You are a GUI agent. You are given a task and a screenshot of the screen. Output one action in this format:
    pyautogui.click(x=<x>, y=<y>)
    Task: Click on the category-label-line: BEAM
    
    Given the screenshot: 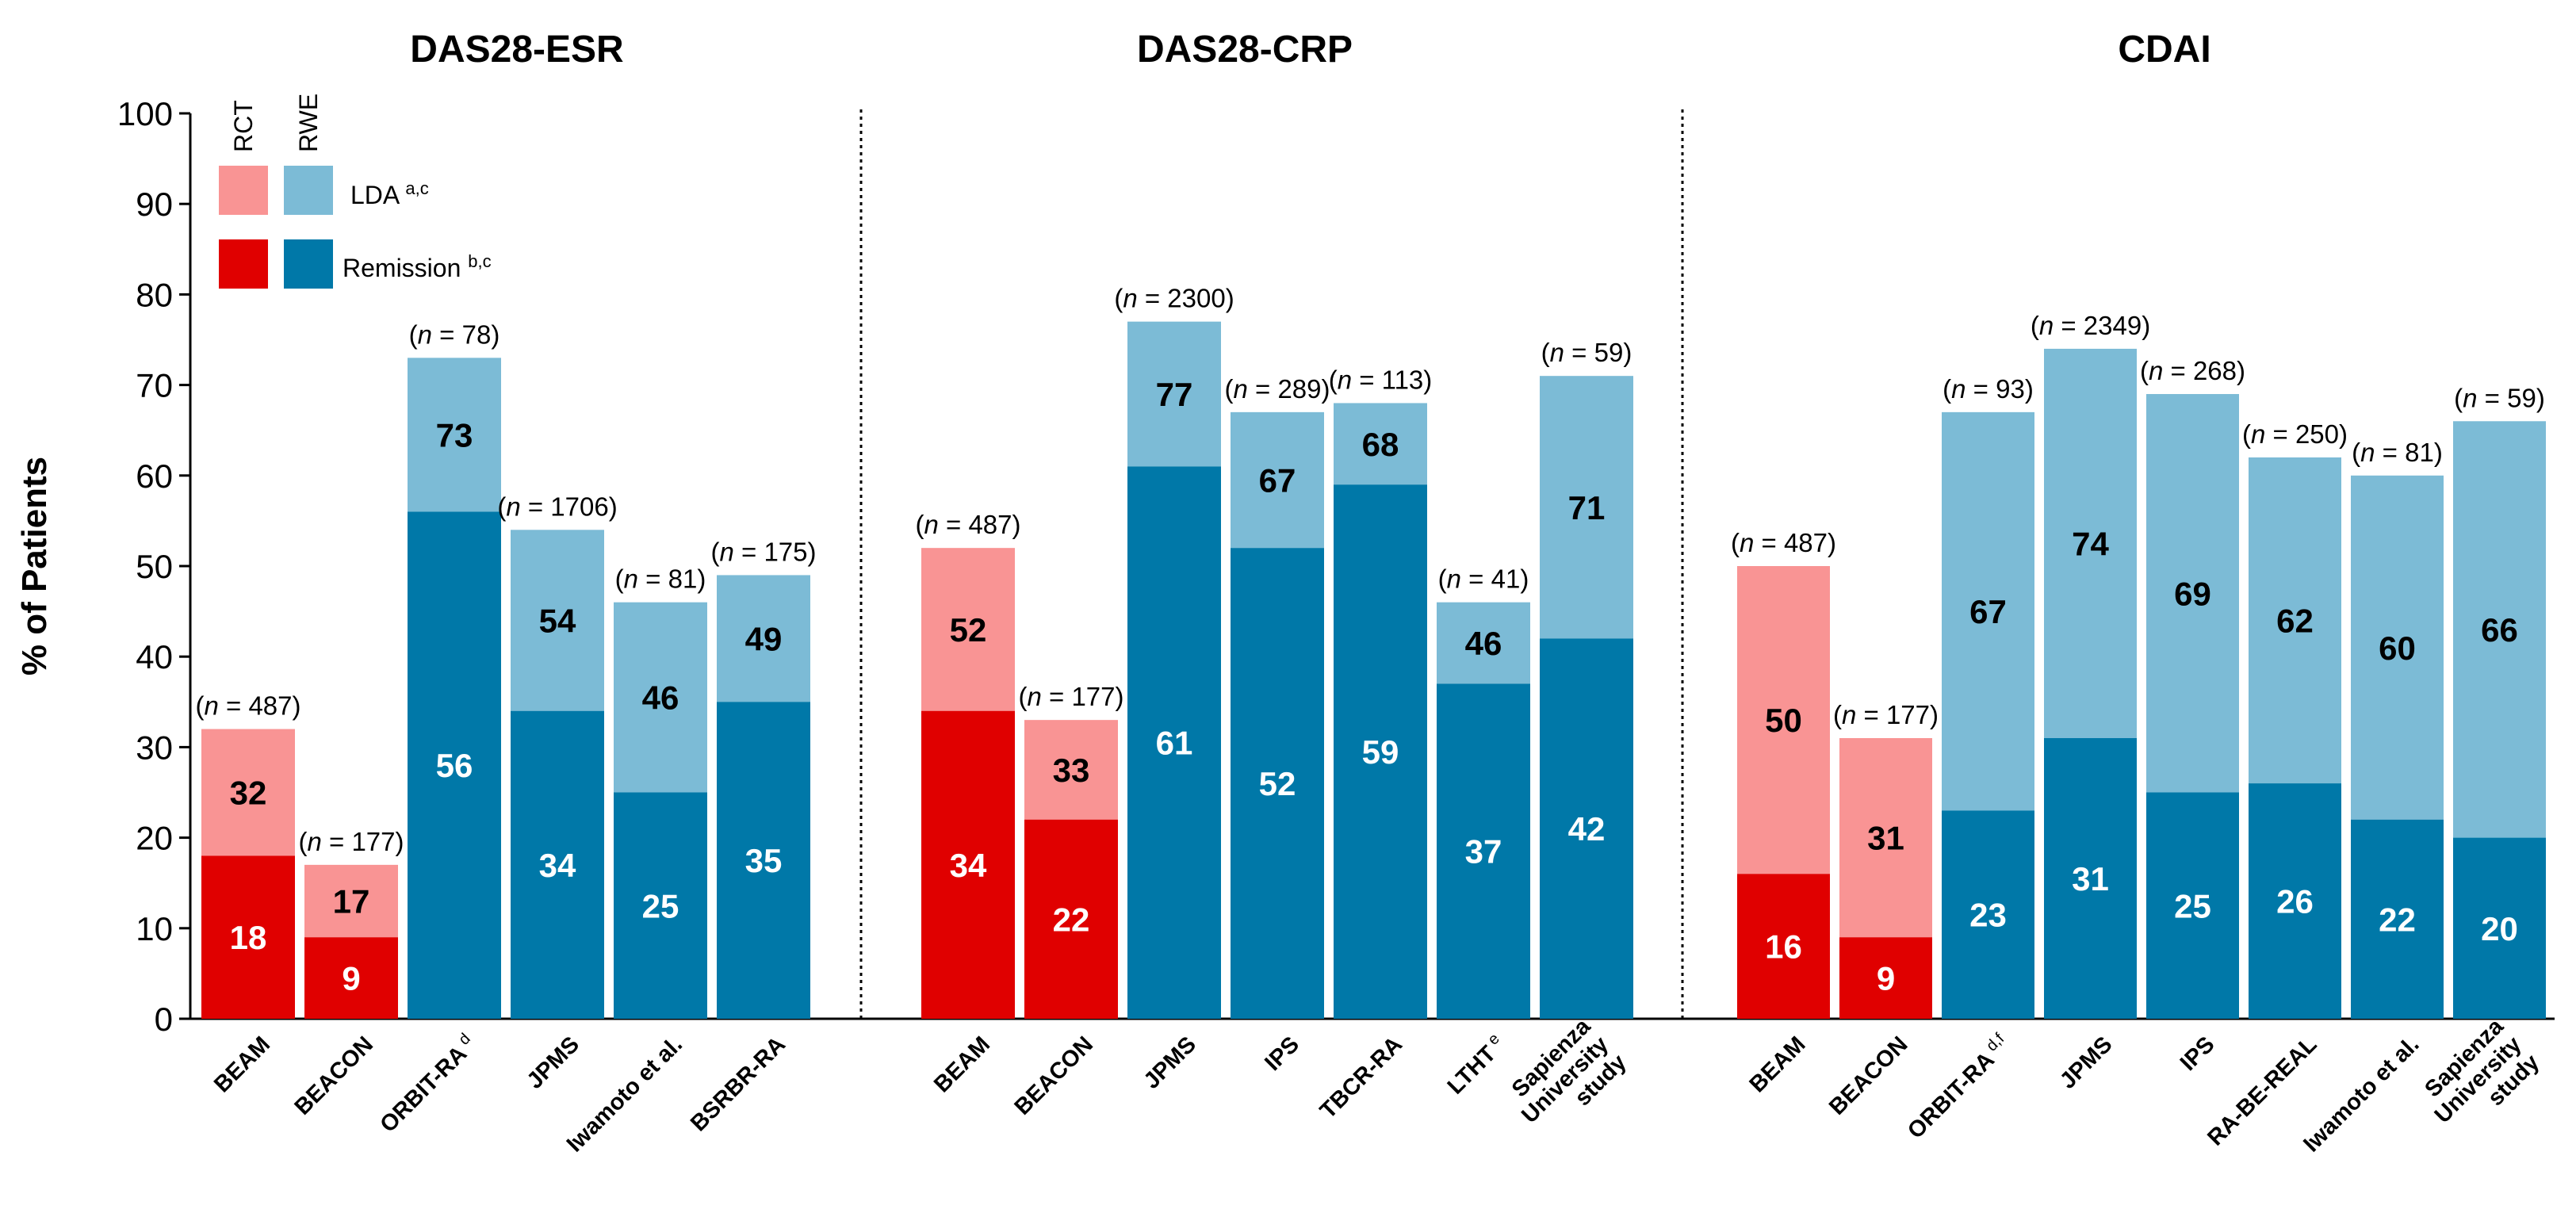 What is the action you would take?
    pyautogui.click(x=962, y=1064)
    